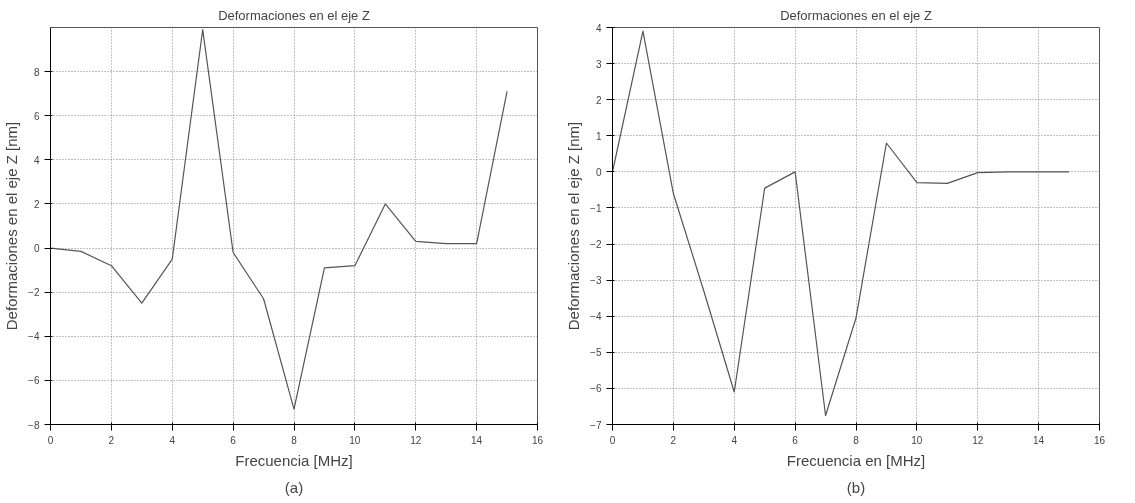 The height and width of the screenshot is (503, 1135). What do you see at coordinates (36, 72) in the screenshot?
I see `y-tick-label: 8` at bounding box center [36, 72].